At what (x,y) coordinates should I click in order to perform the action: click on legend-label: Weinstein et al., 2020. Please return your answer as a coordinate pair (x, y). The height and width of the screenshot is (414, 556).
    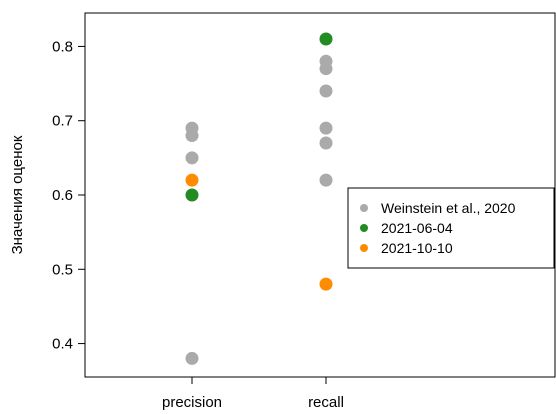
    Looking at the image, I should click on (448, 208).